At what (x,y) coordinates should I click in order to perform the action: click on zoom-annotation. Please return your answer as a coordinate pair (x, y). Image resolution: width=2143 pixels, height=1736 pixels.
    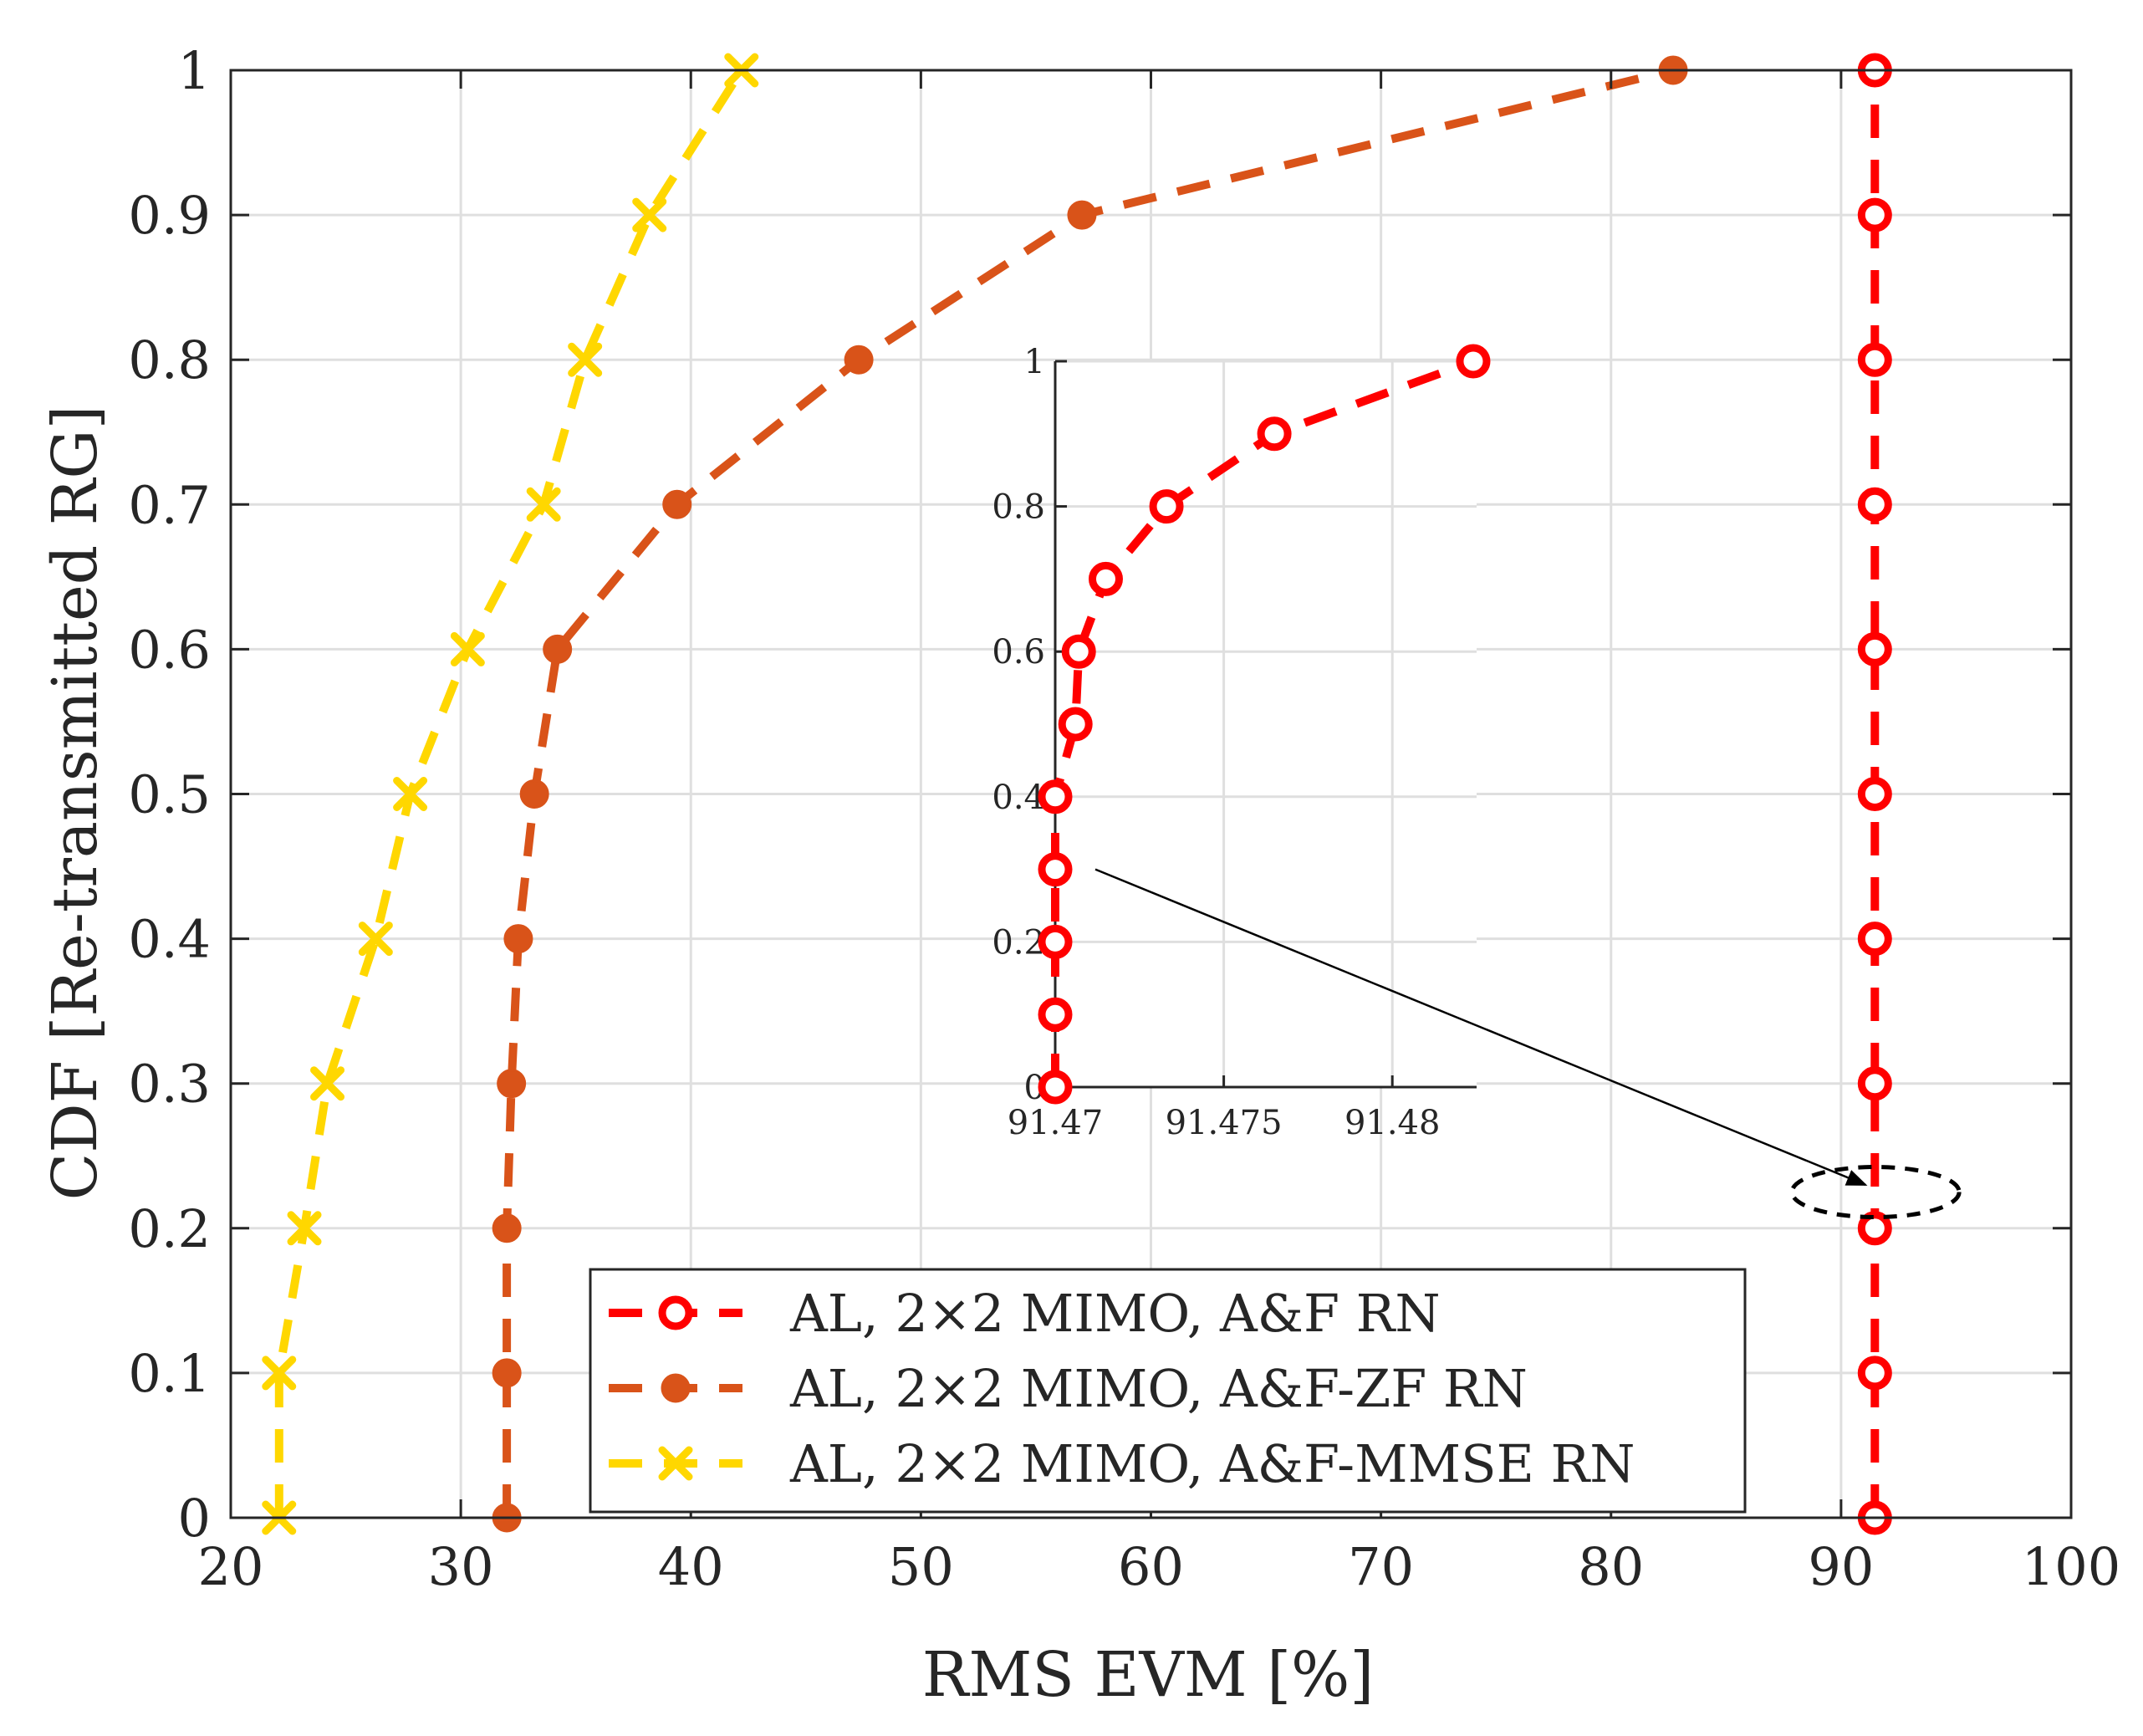
    Looking at the image, I should click on (1528, 1044).